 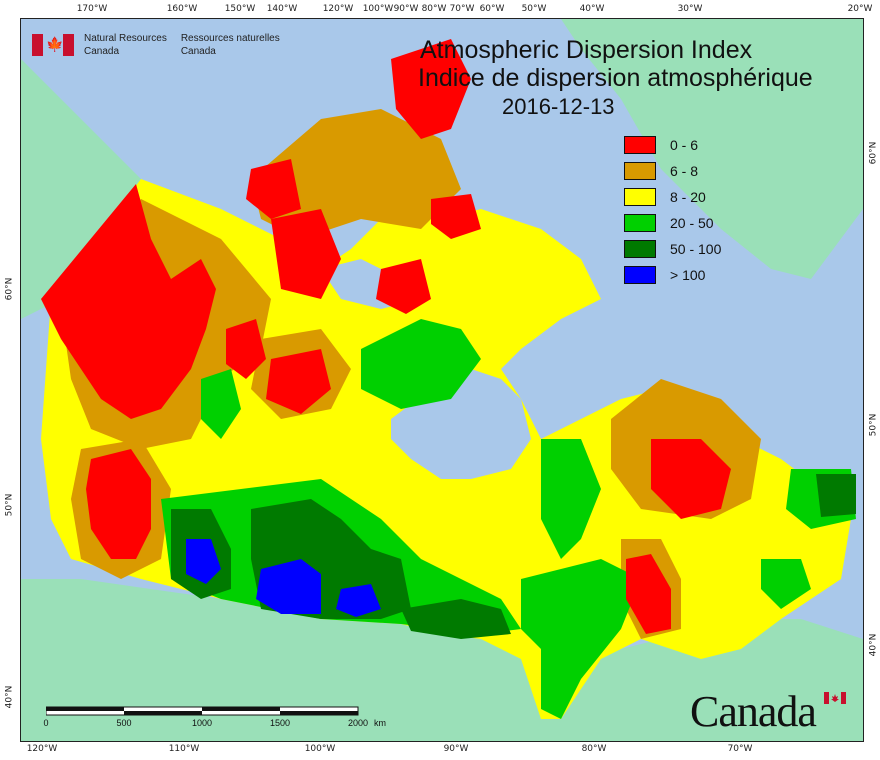 What do you see at coordinates (688, 197) in the screenshot?
I see `legend-label: 8 - 20` at bounding box center [688, 197].